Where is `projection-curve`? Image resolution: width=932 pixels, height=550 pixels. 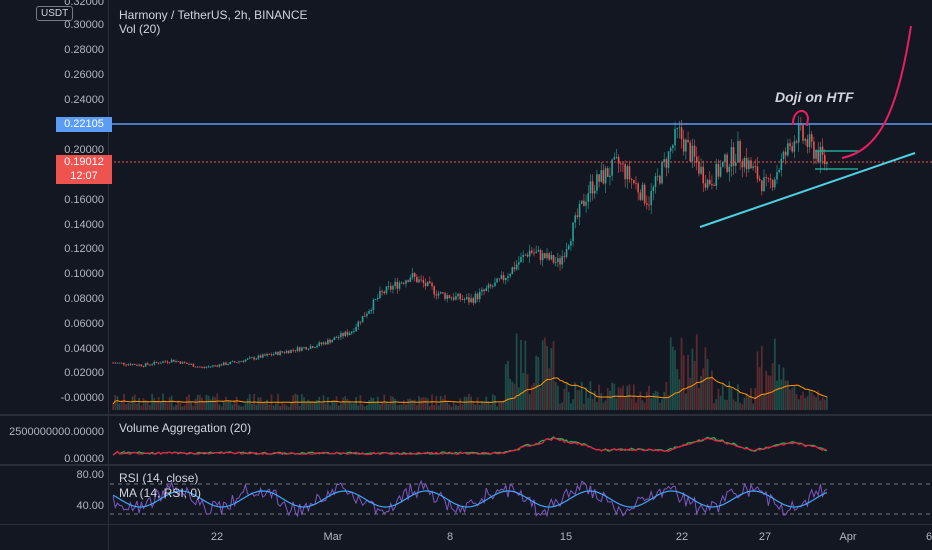 projection-curve is located at coordinates (876, 92).